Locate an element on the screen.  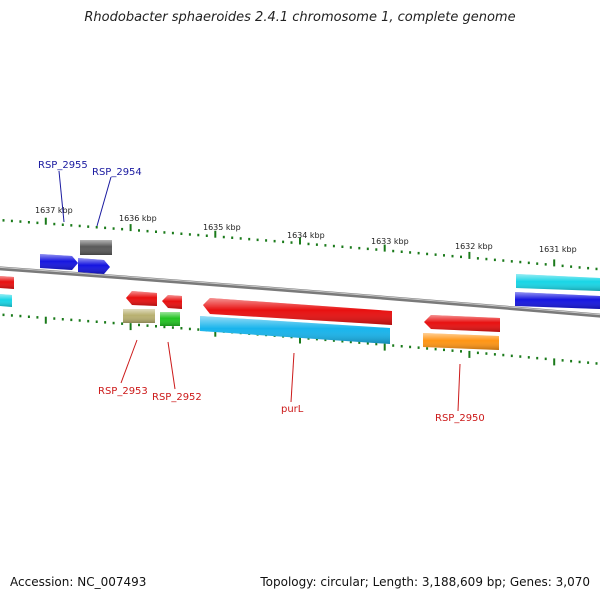
scale-label-1636kbp: 1636 kbp is located at coordinates (138, 218).